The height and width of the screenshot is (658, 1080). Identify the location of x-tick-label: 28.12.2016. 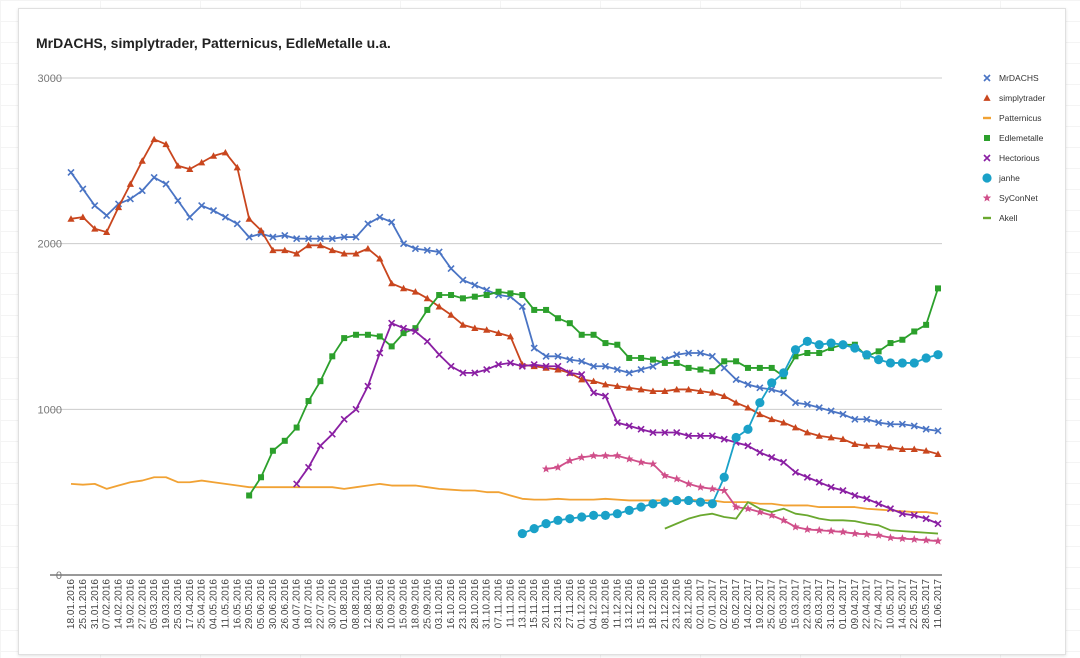
(689, 604).